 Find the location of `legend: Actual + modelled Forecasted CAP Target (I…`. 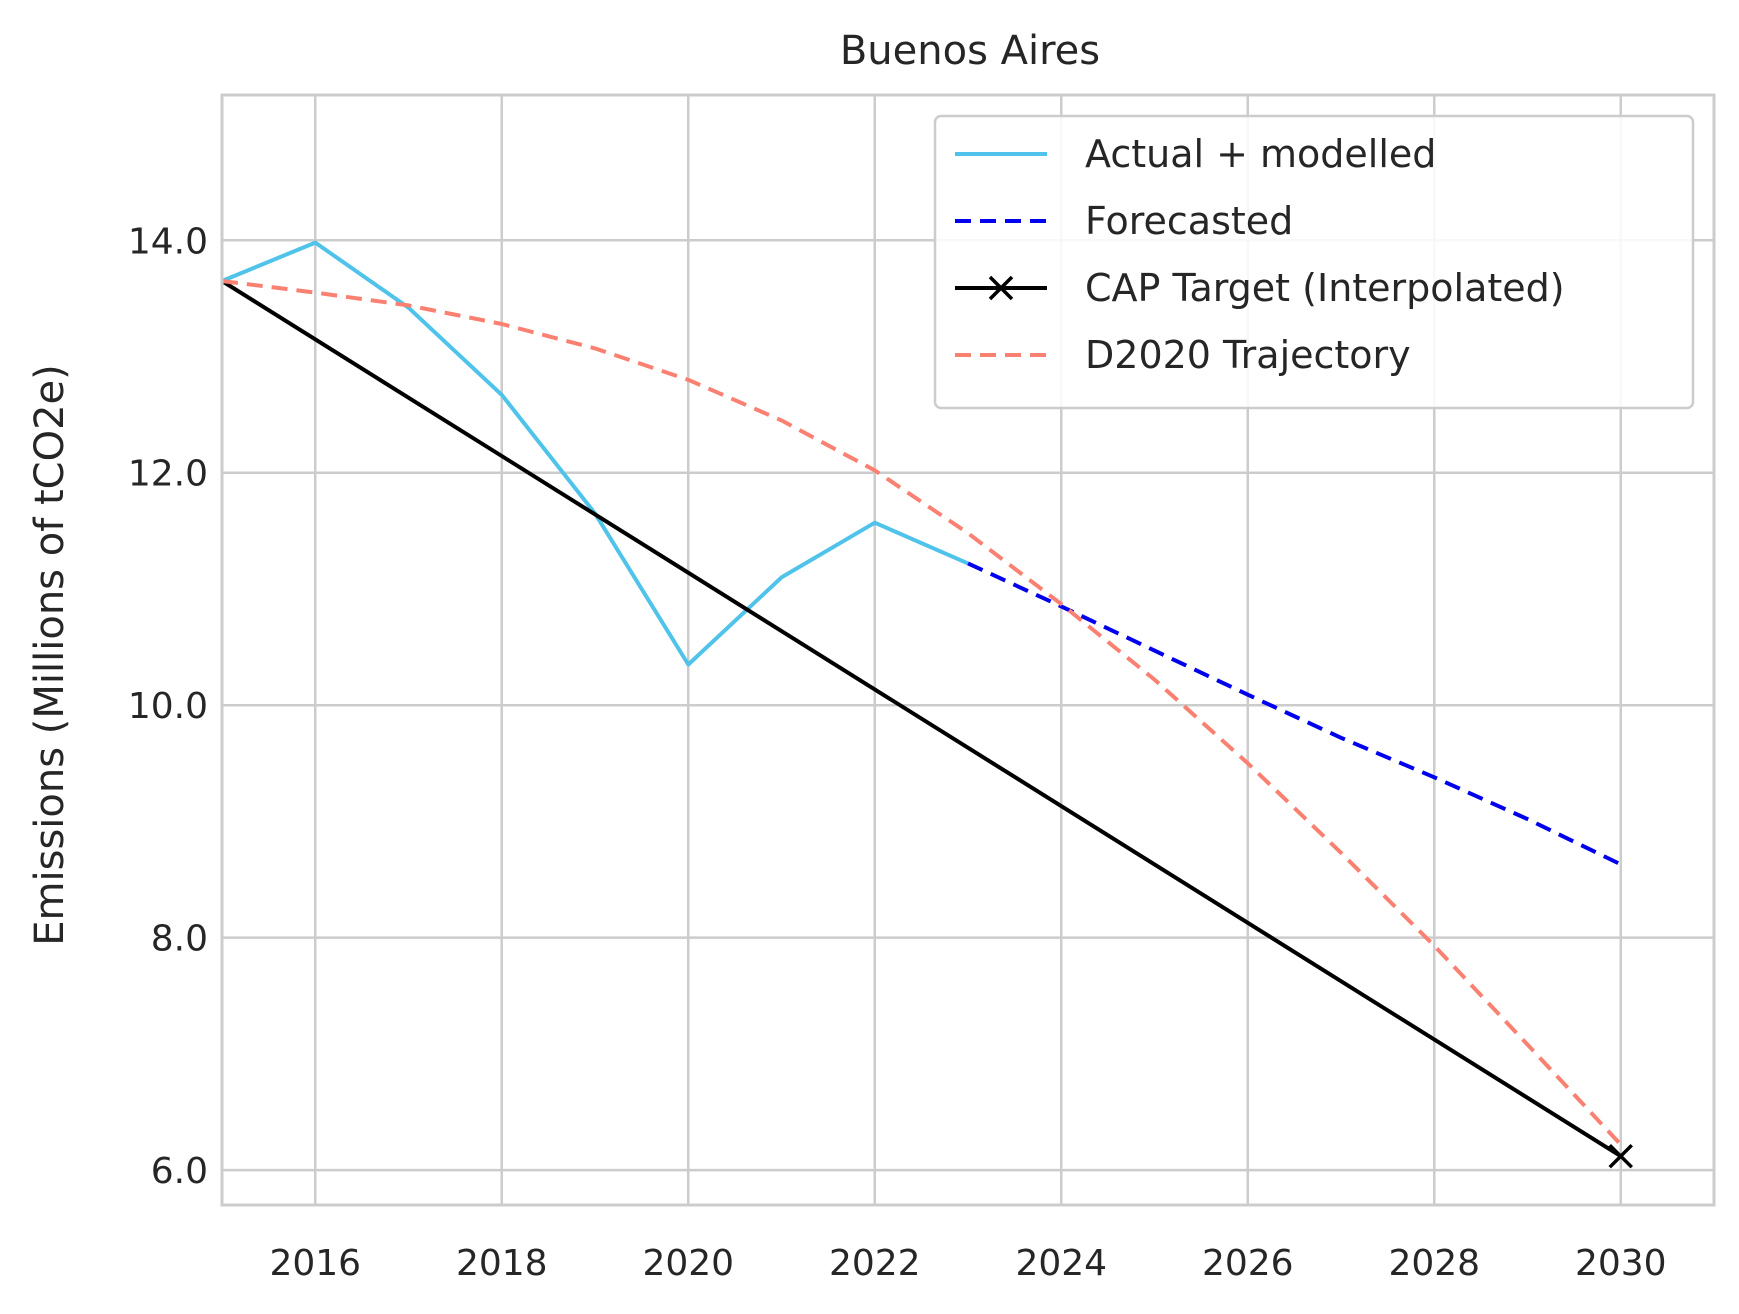

legend: Actual + modelled Forecasted CAP Target (I… is located at coordinates (1314, 262).